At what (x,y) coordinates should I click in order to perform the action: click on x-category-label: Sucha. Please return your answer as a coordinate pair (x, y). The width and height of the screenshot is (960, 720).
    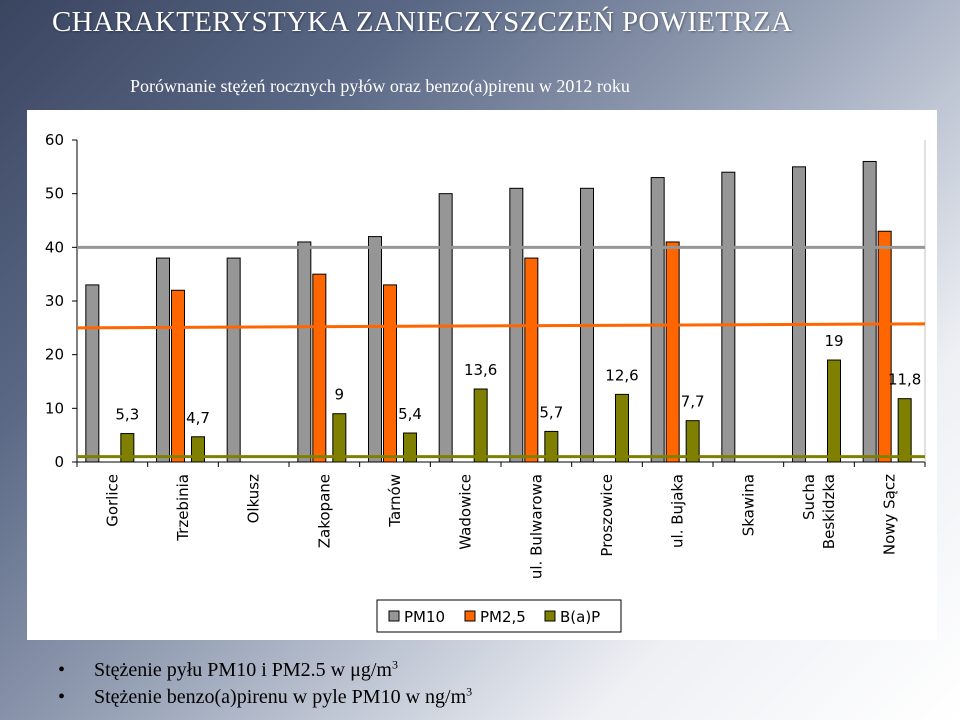
    Looking at the image, I should click on (809, 497).